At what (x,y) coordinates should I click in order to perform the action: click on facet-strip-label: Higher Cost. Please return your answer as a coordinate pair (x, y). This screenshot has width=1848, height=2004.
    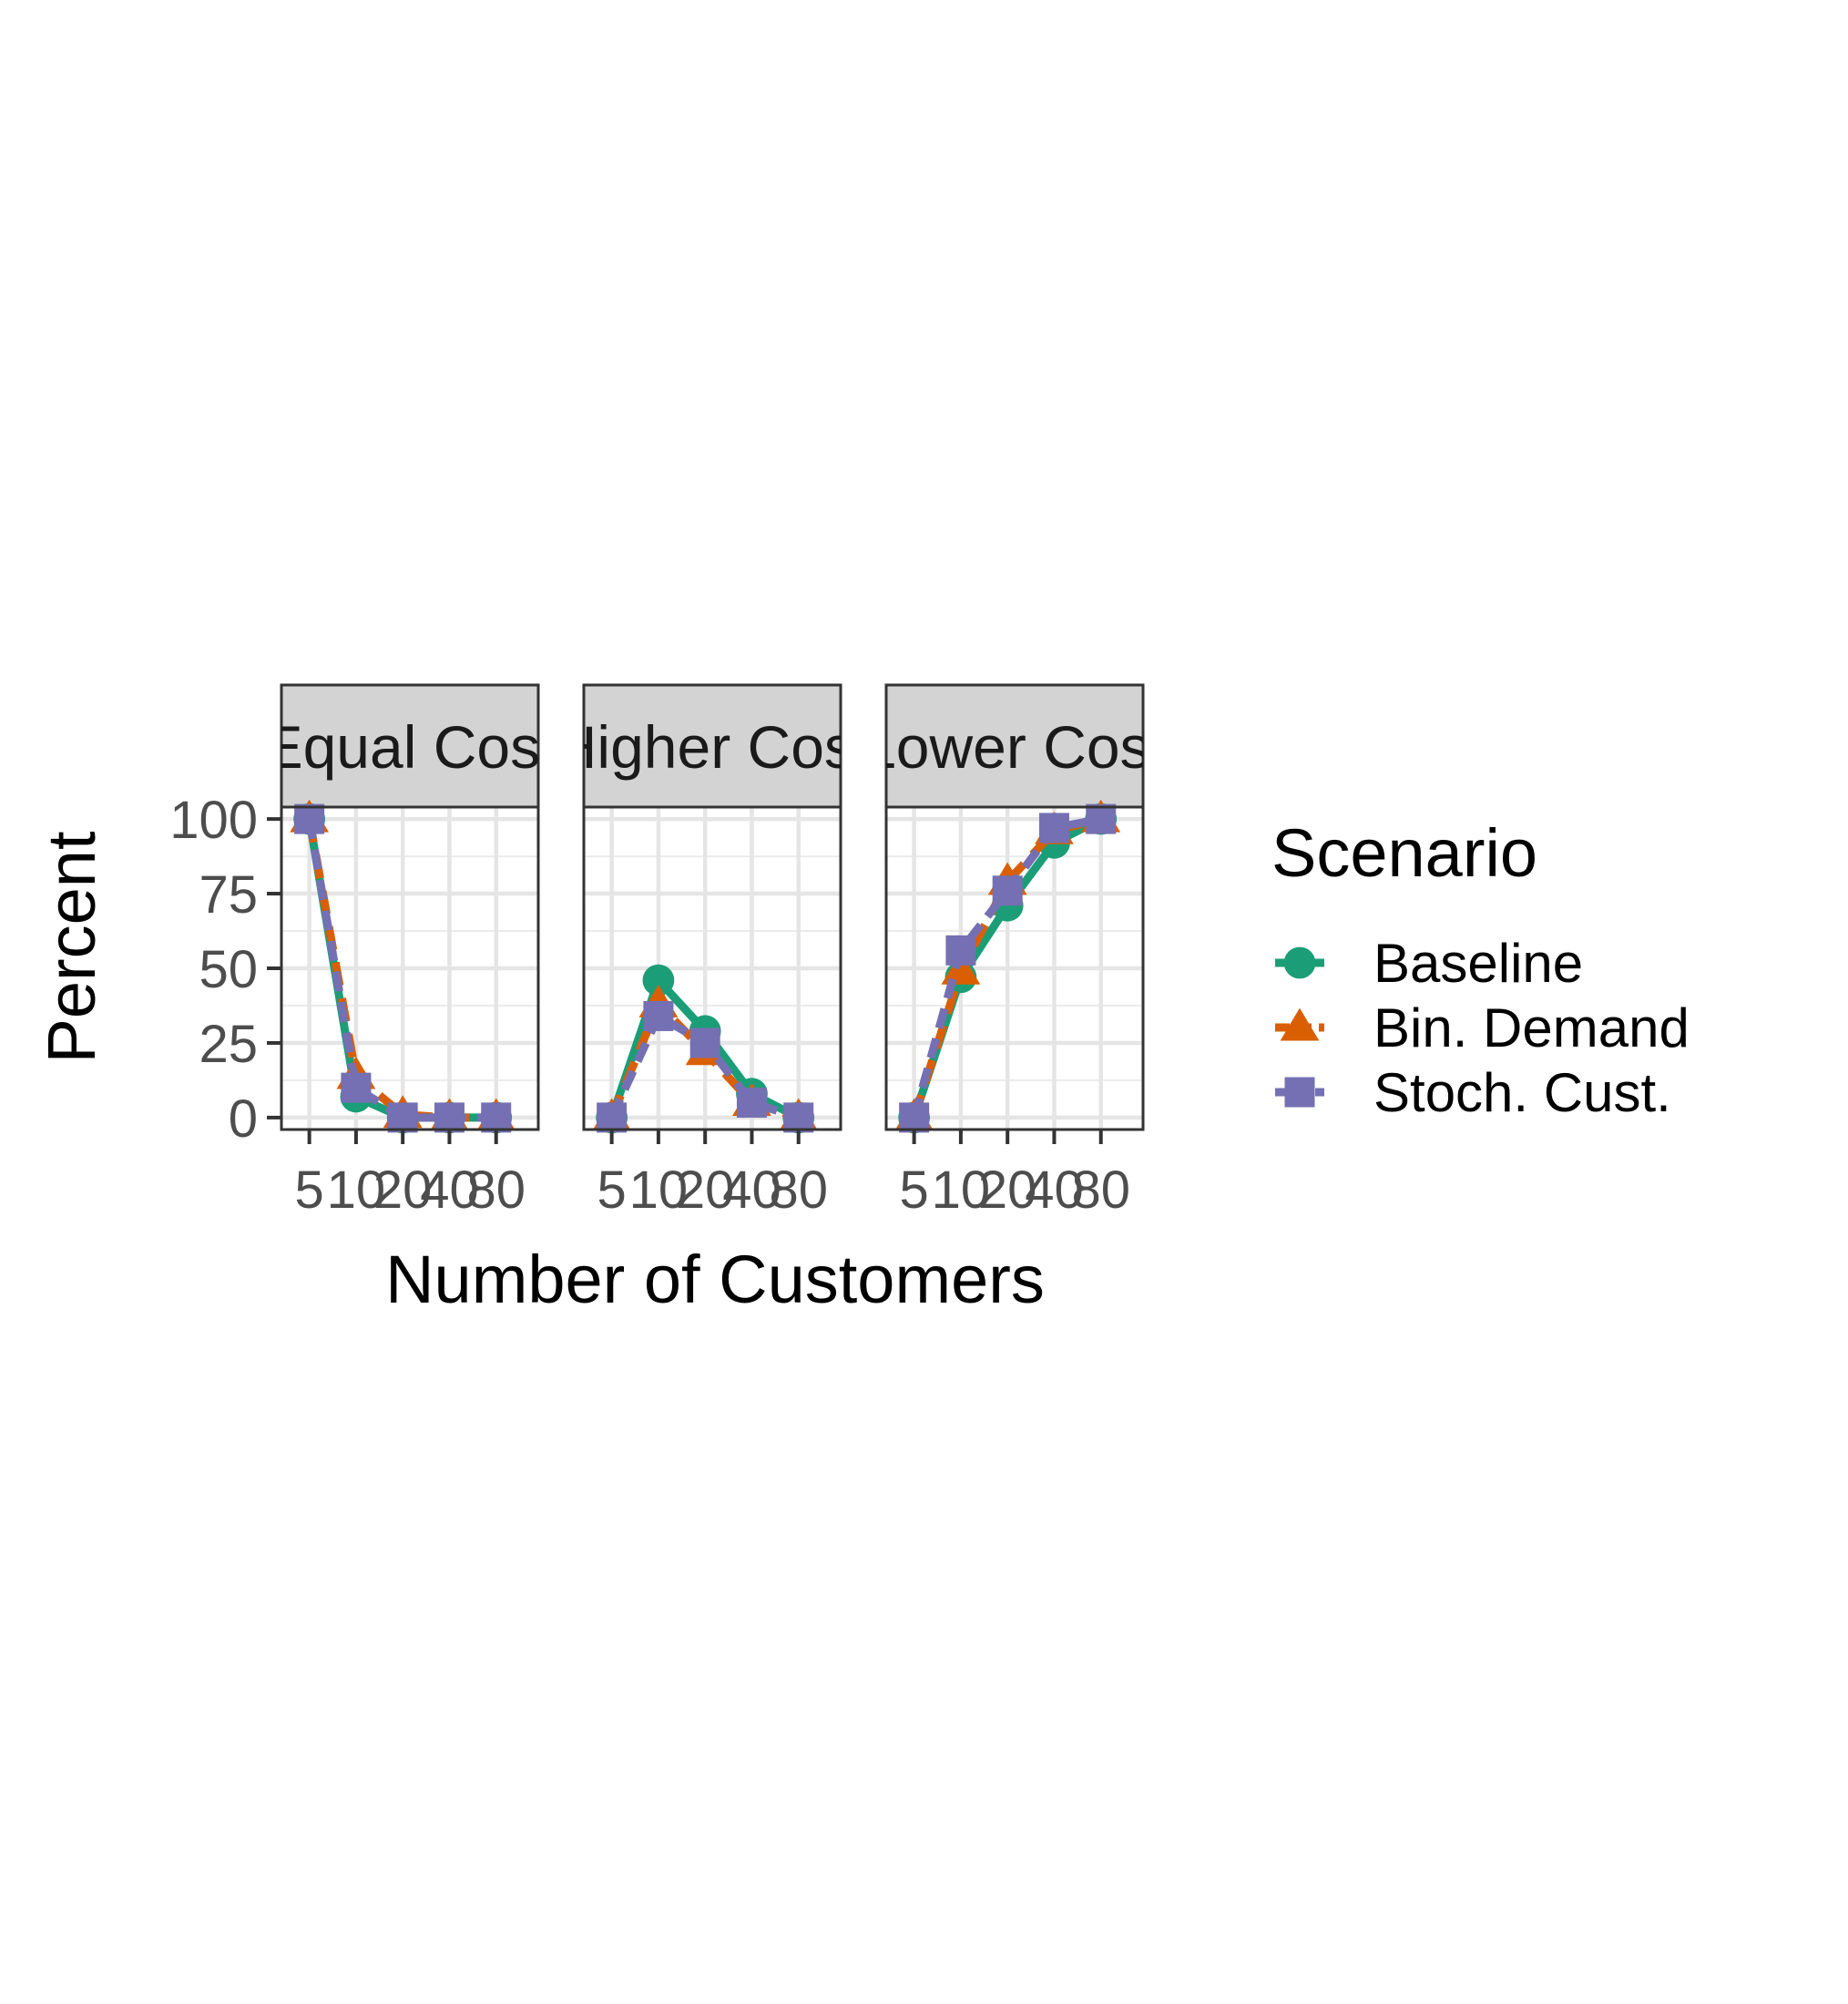
    Looking at the image, I should click on (712, 747).